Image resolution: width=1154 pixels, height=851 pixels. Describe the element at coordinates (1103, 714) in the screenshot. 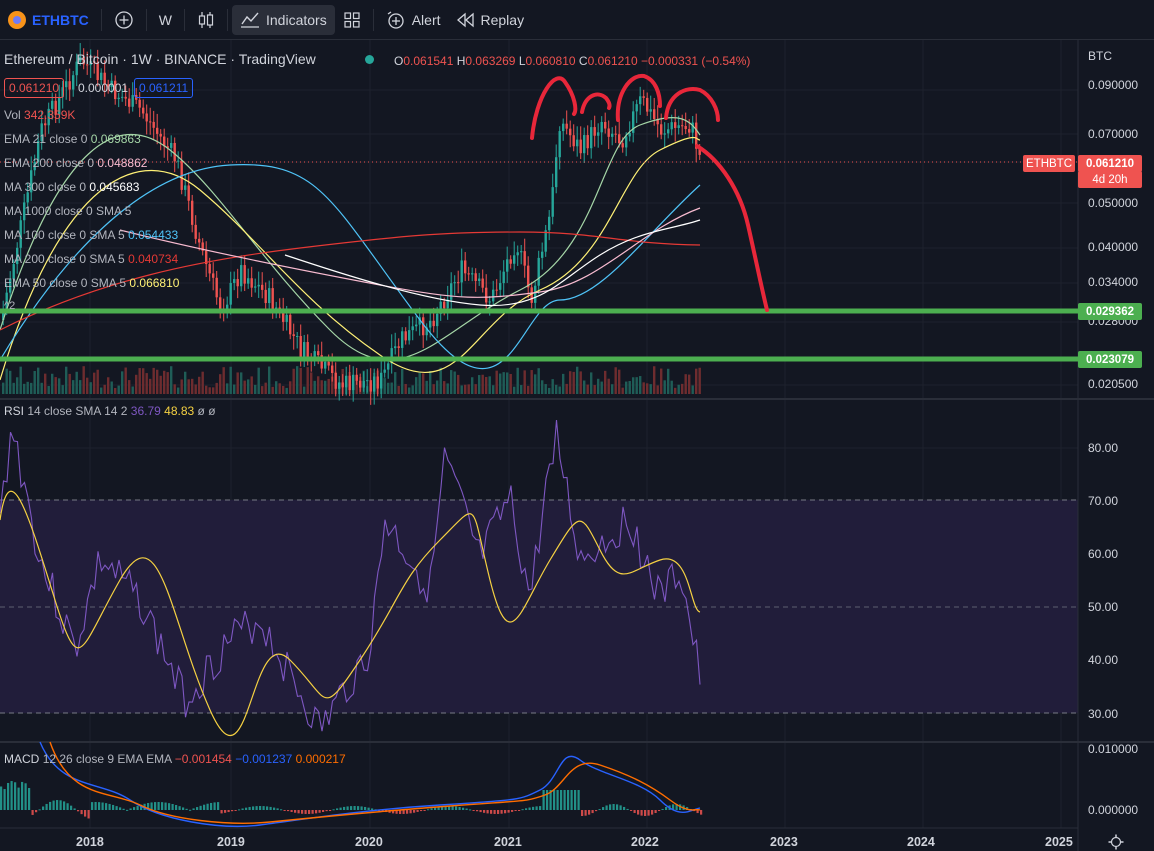

I see `rsi-tick: 30.00` at that location.